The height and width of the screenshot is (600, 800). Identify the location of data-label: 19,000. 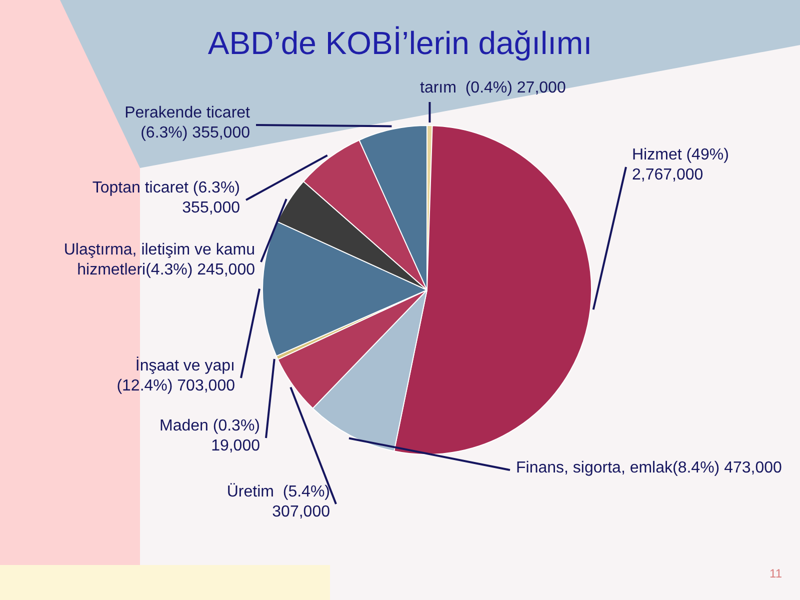
(235, 445).